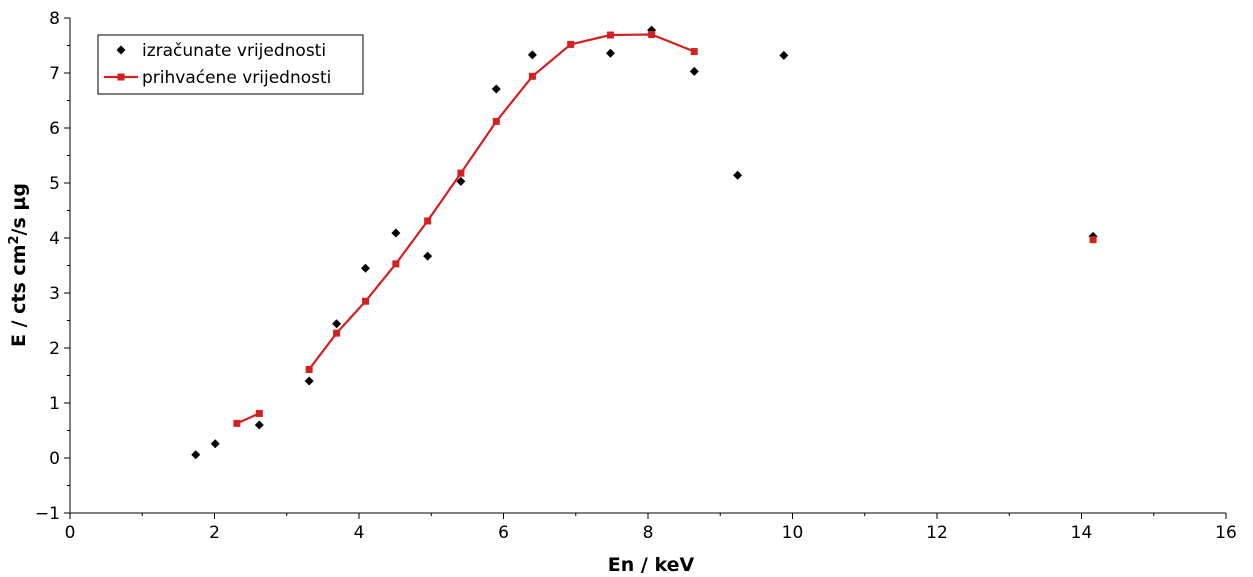 The height and width of the screenshot is (577, 1253). What do you see at coordinates (214, 533) in the screenshot?
I see `x-tick-label: 2` at bounding box center [214, 533].